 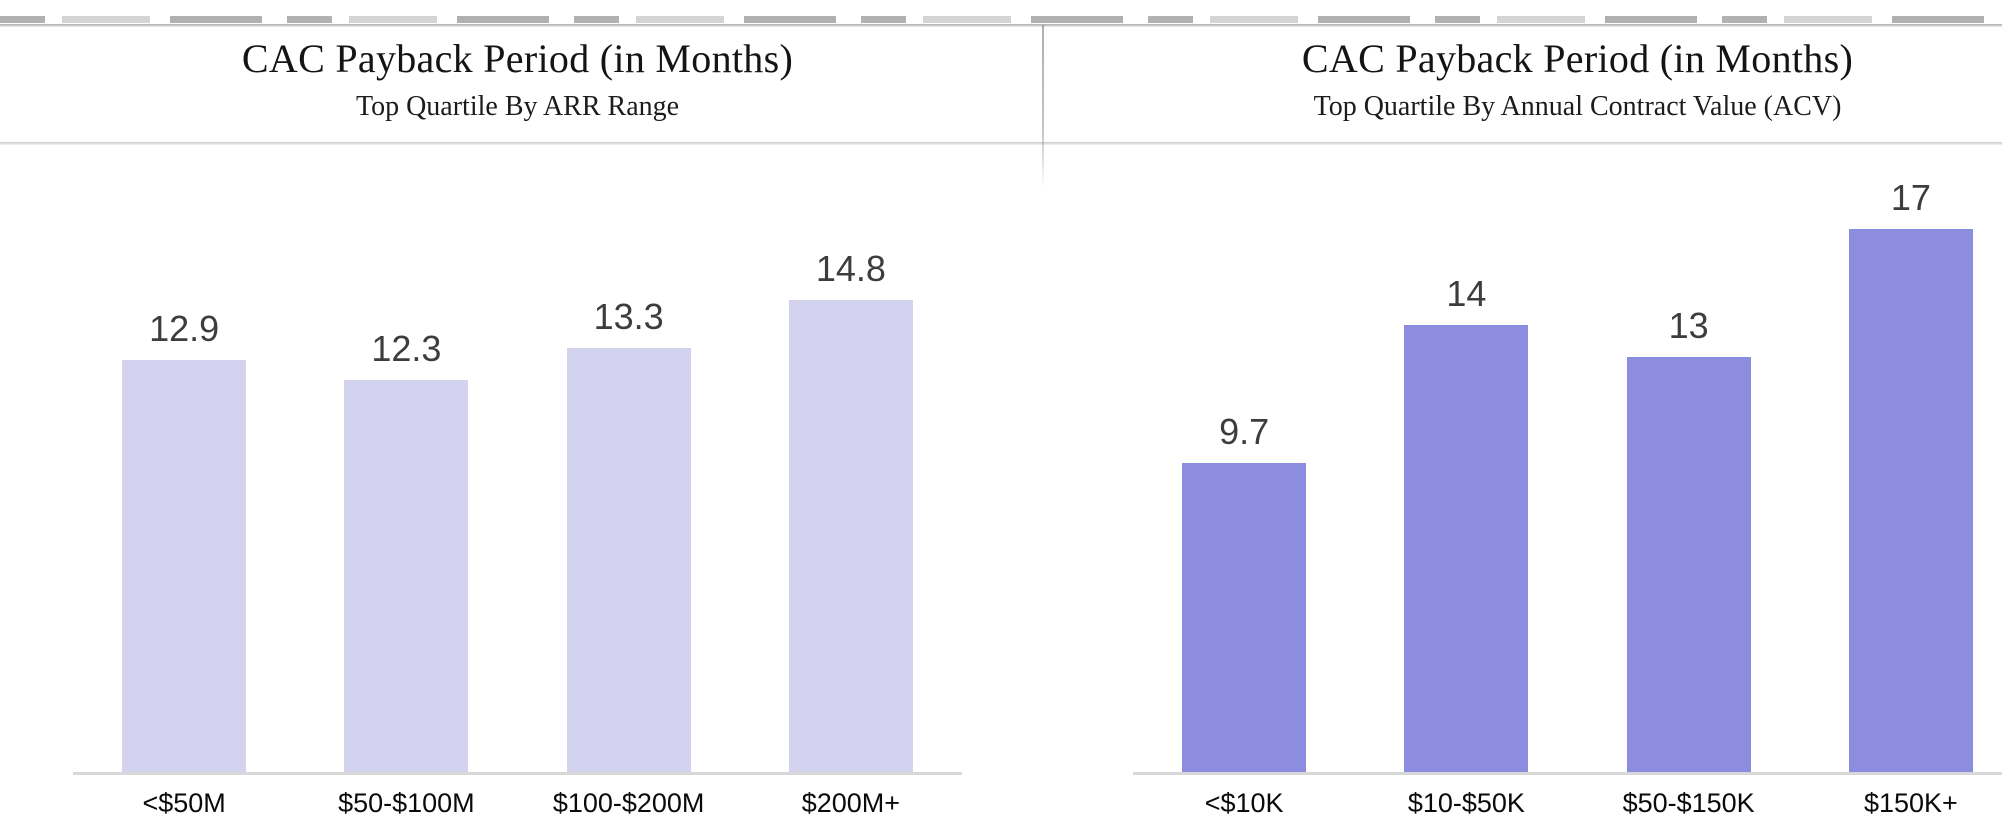 What do you see at coordinates (517, 106) in the screenshot?
I see `chart-subtitle: Top Quartile By ARR Range` at bounding box center [517, 106].